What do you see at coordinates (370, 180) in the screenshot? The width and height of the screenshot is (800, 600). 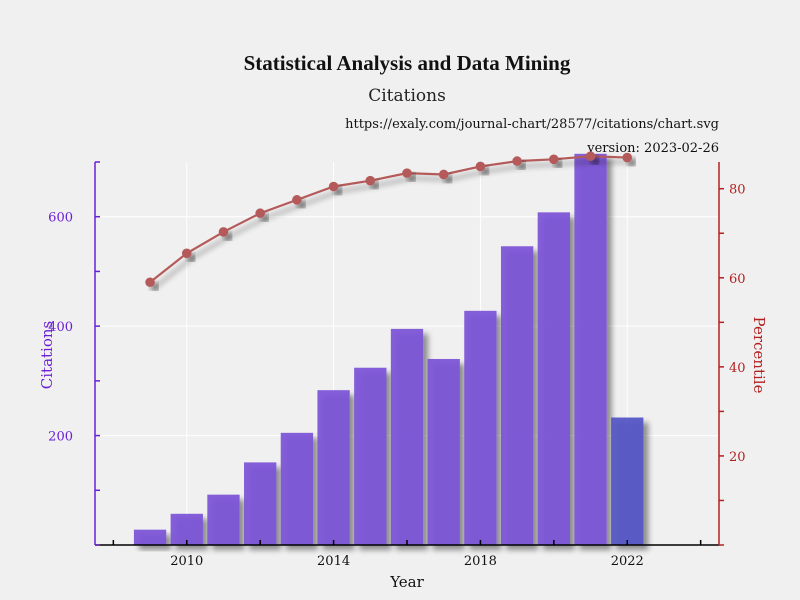 I see `percentile-point-2015` at bounding box center [370, 180].